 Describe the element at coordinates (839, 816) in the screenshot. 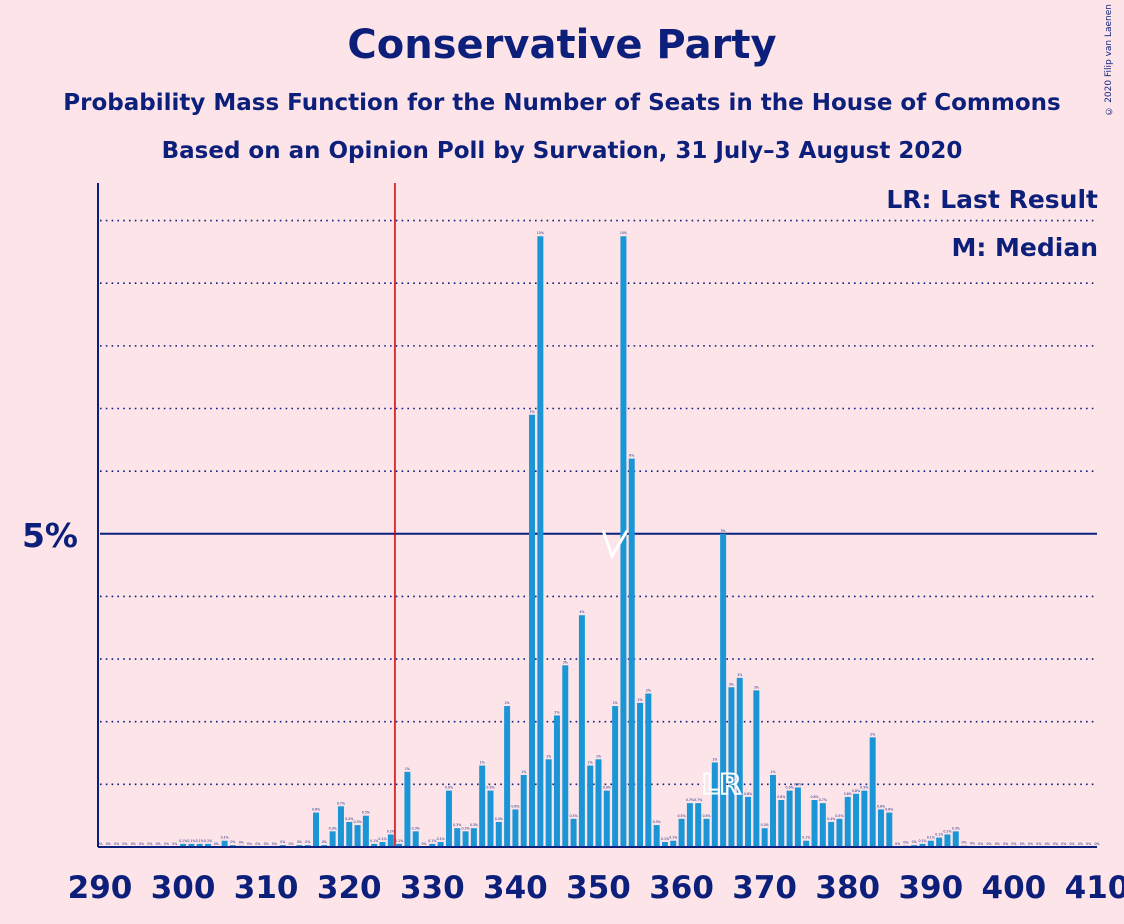

I see `bar-label-379: 0.5%` at that location.